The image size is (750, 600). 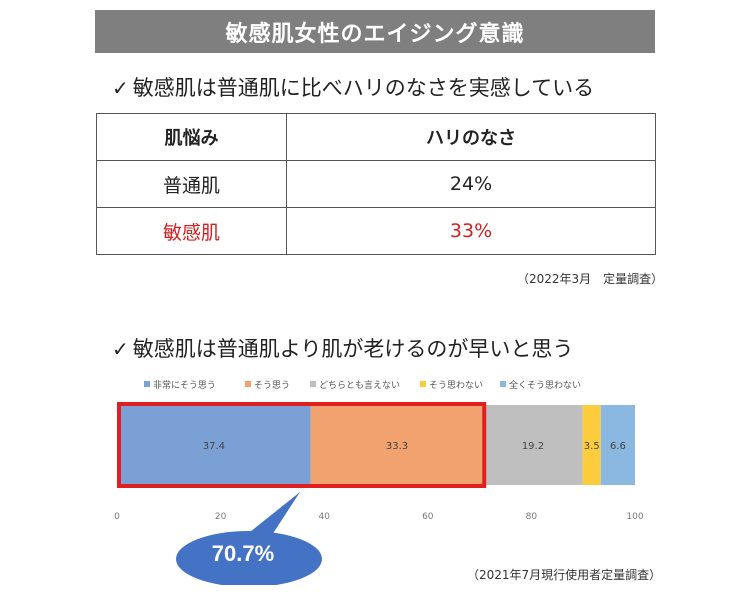 I want to click on legend-label: そう思う, so click(x=272, y=385).